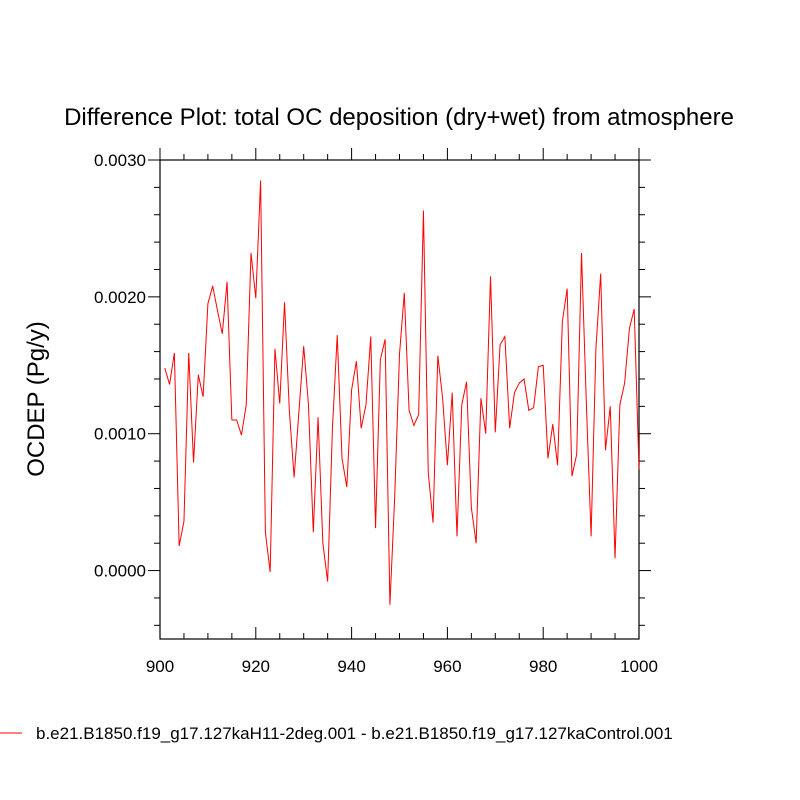 This screenshot has height=800, width=800. What do you see at coordinates (543, 666) in the screenshot?
I see `x-tick-label: 980` at bounding box center [543, 666].